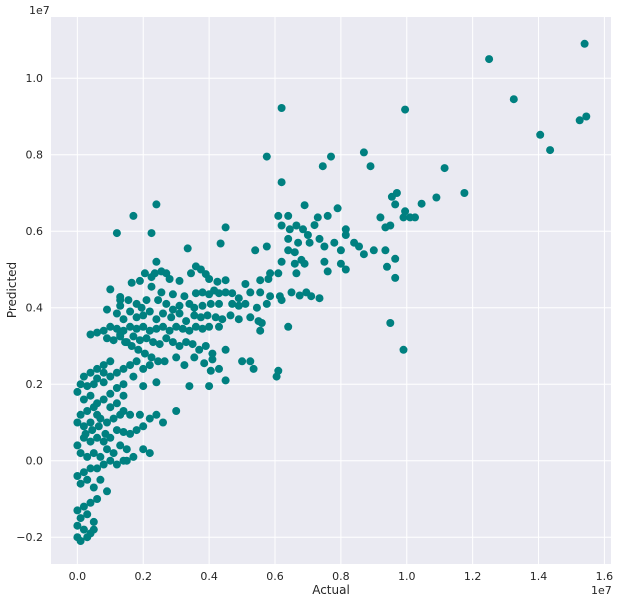 The height and width of the screenshot is (602, 617). What do you see at coordinates (39, 10) in the screenshot?
I see `y-offset-text: 1e7` at bounding box center [39, 10].